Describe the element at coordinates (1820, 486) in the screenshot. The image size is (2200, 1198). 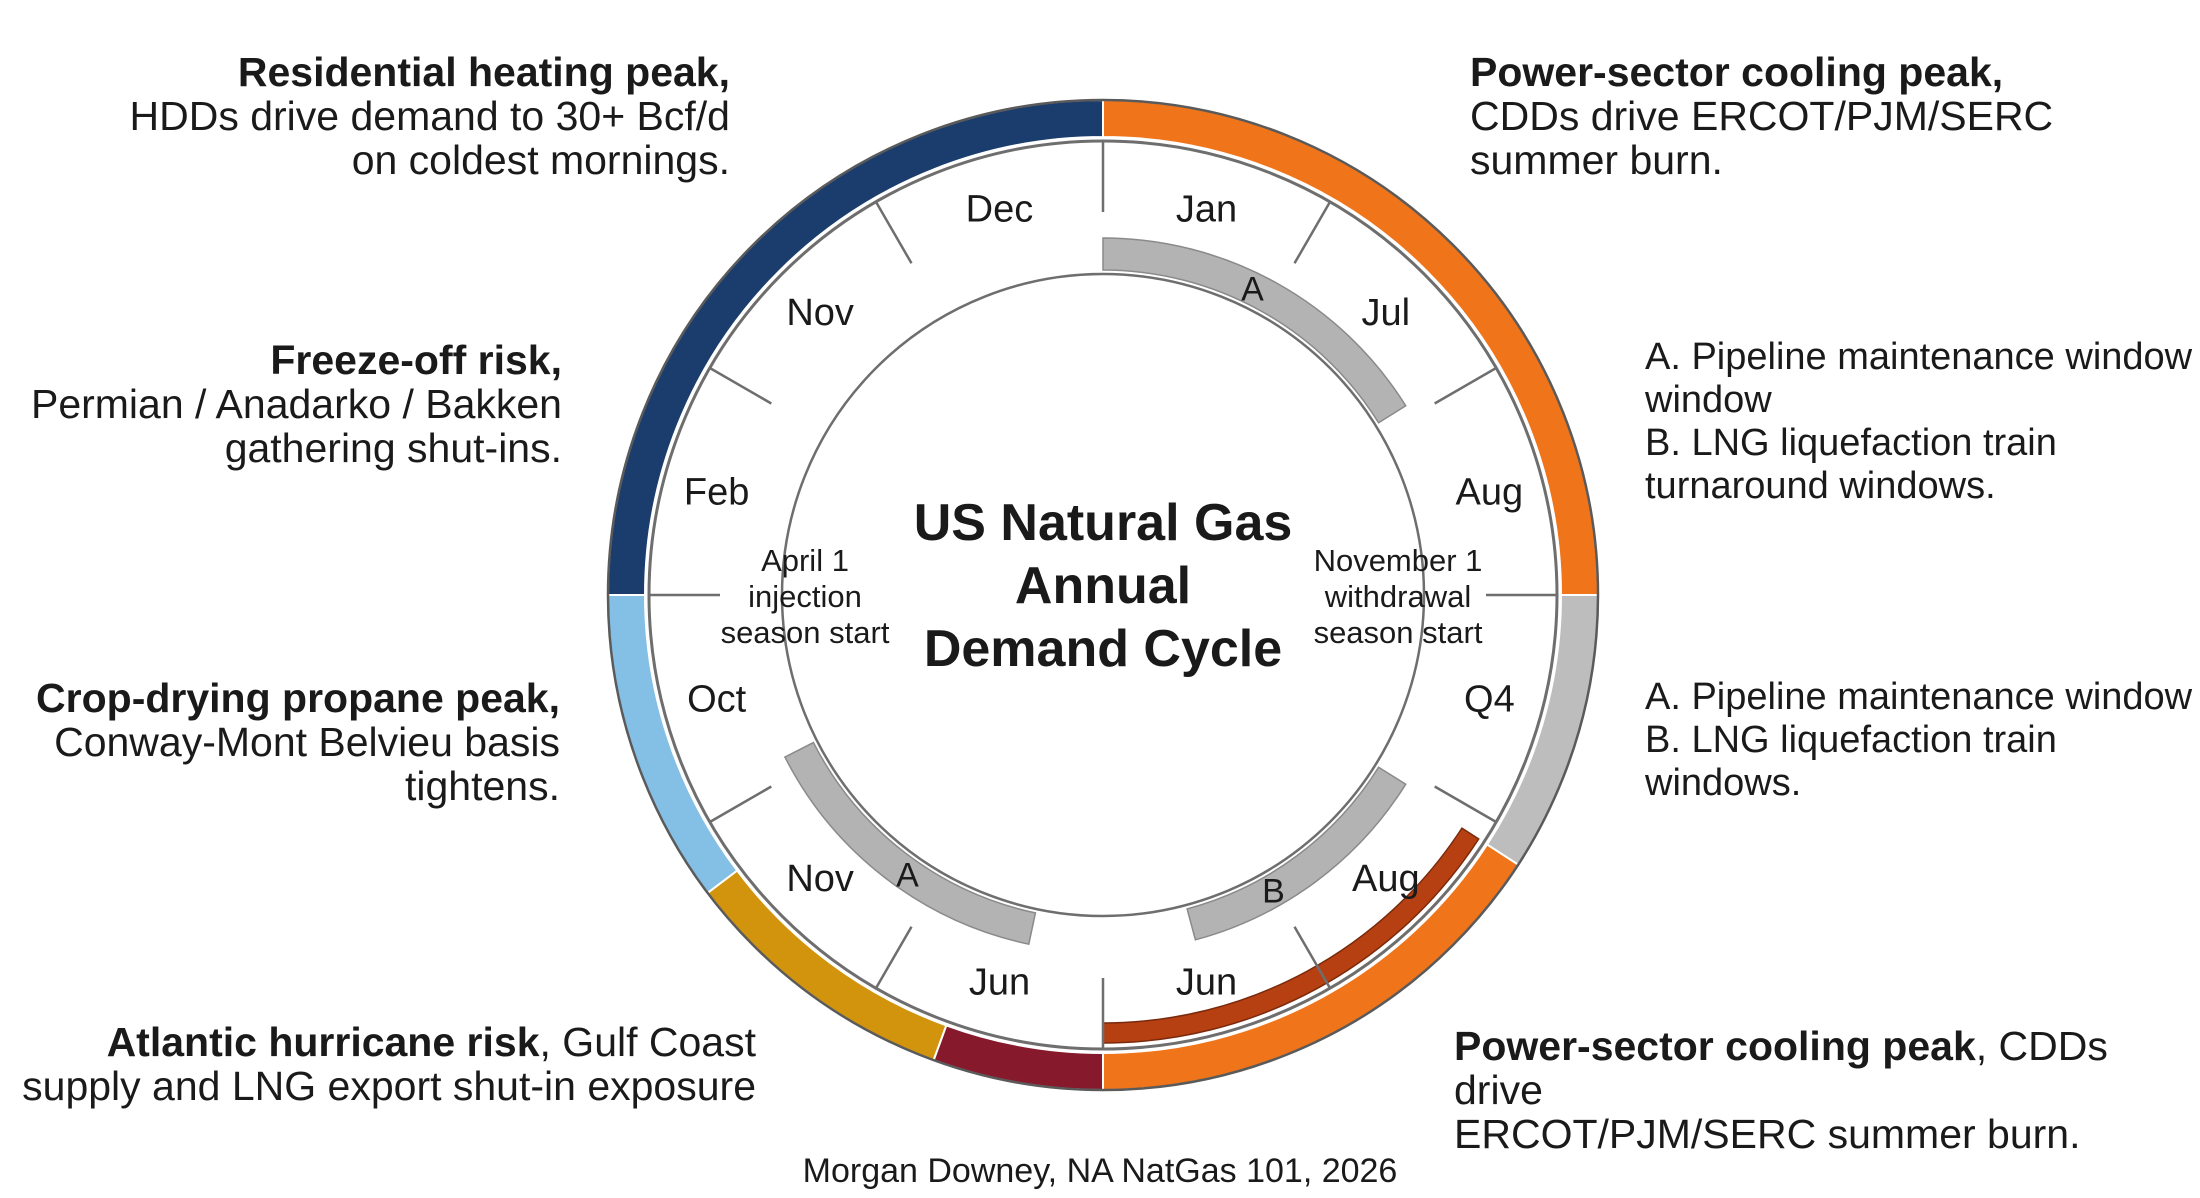
I see `maintenance-note-top-4: turnaround windows.` at that location.